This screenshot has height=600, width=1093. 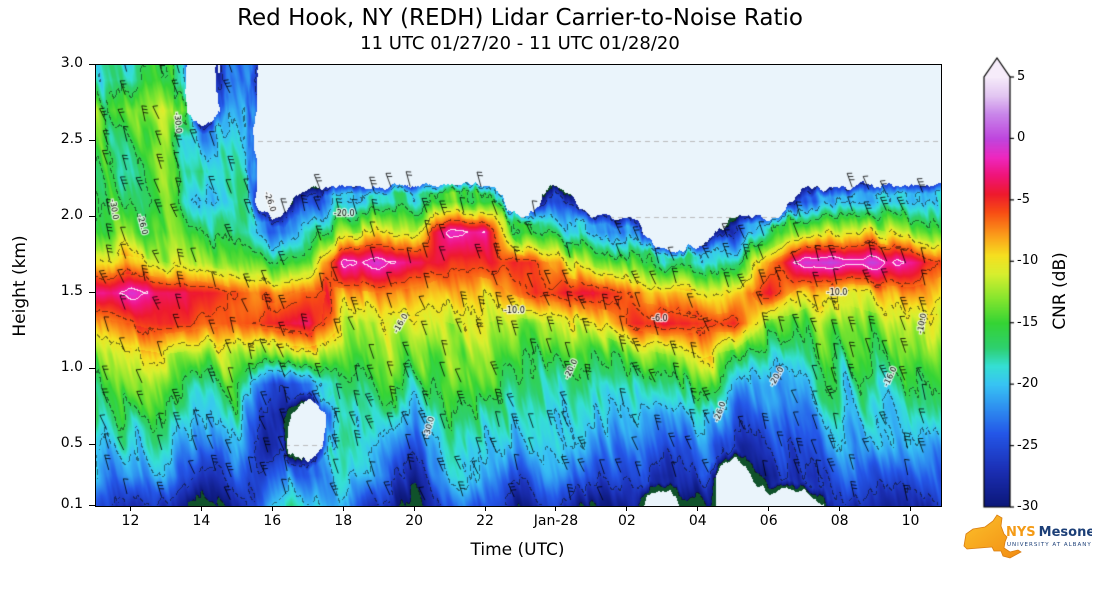 I want to click on x-tick-label: 14, so click(x=201, y=521).